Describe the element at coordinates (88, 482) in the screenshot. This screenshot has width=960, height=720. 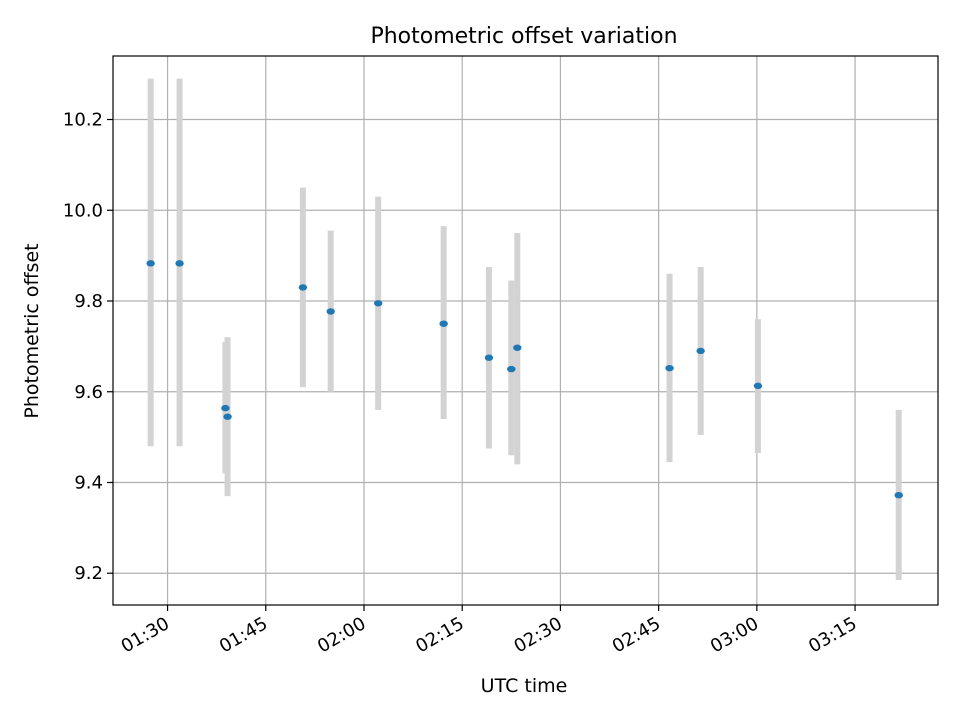
I see `y-tick-label: 9.4` at that location.